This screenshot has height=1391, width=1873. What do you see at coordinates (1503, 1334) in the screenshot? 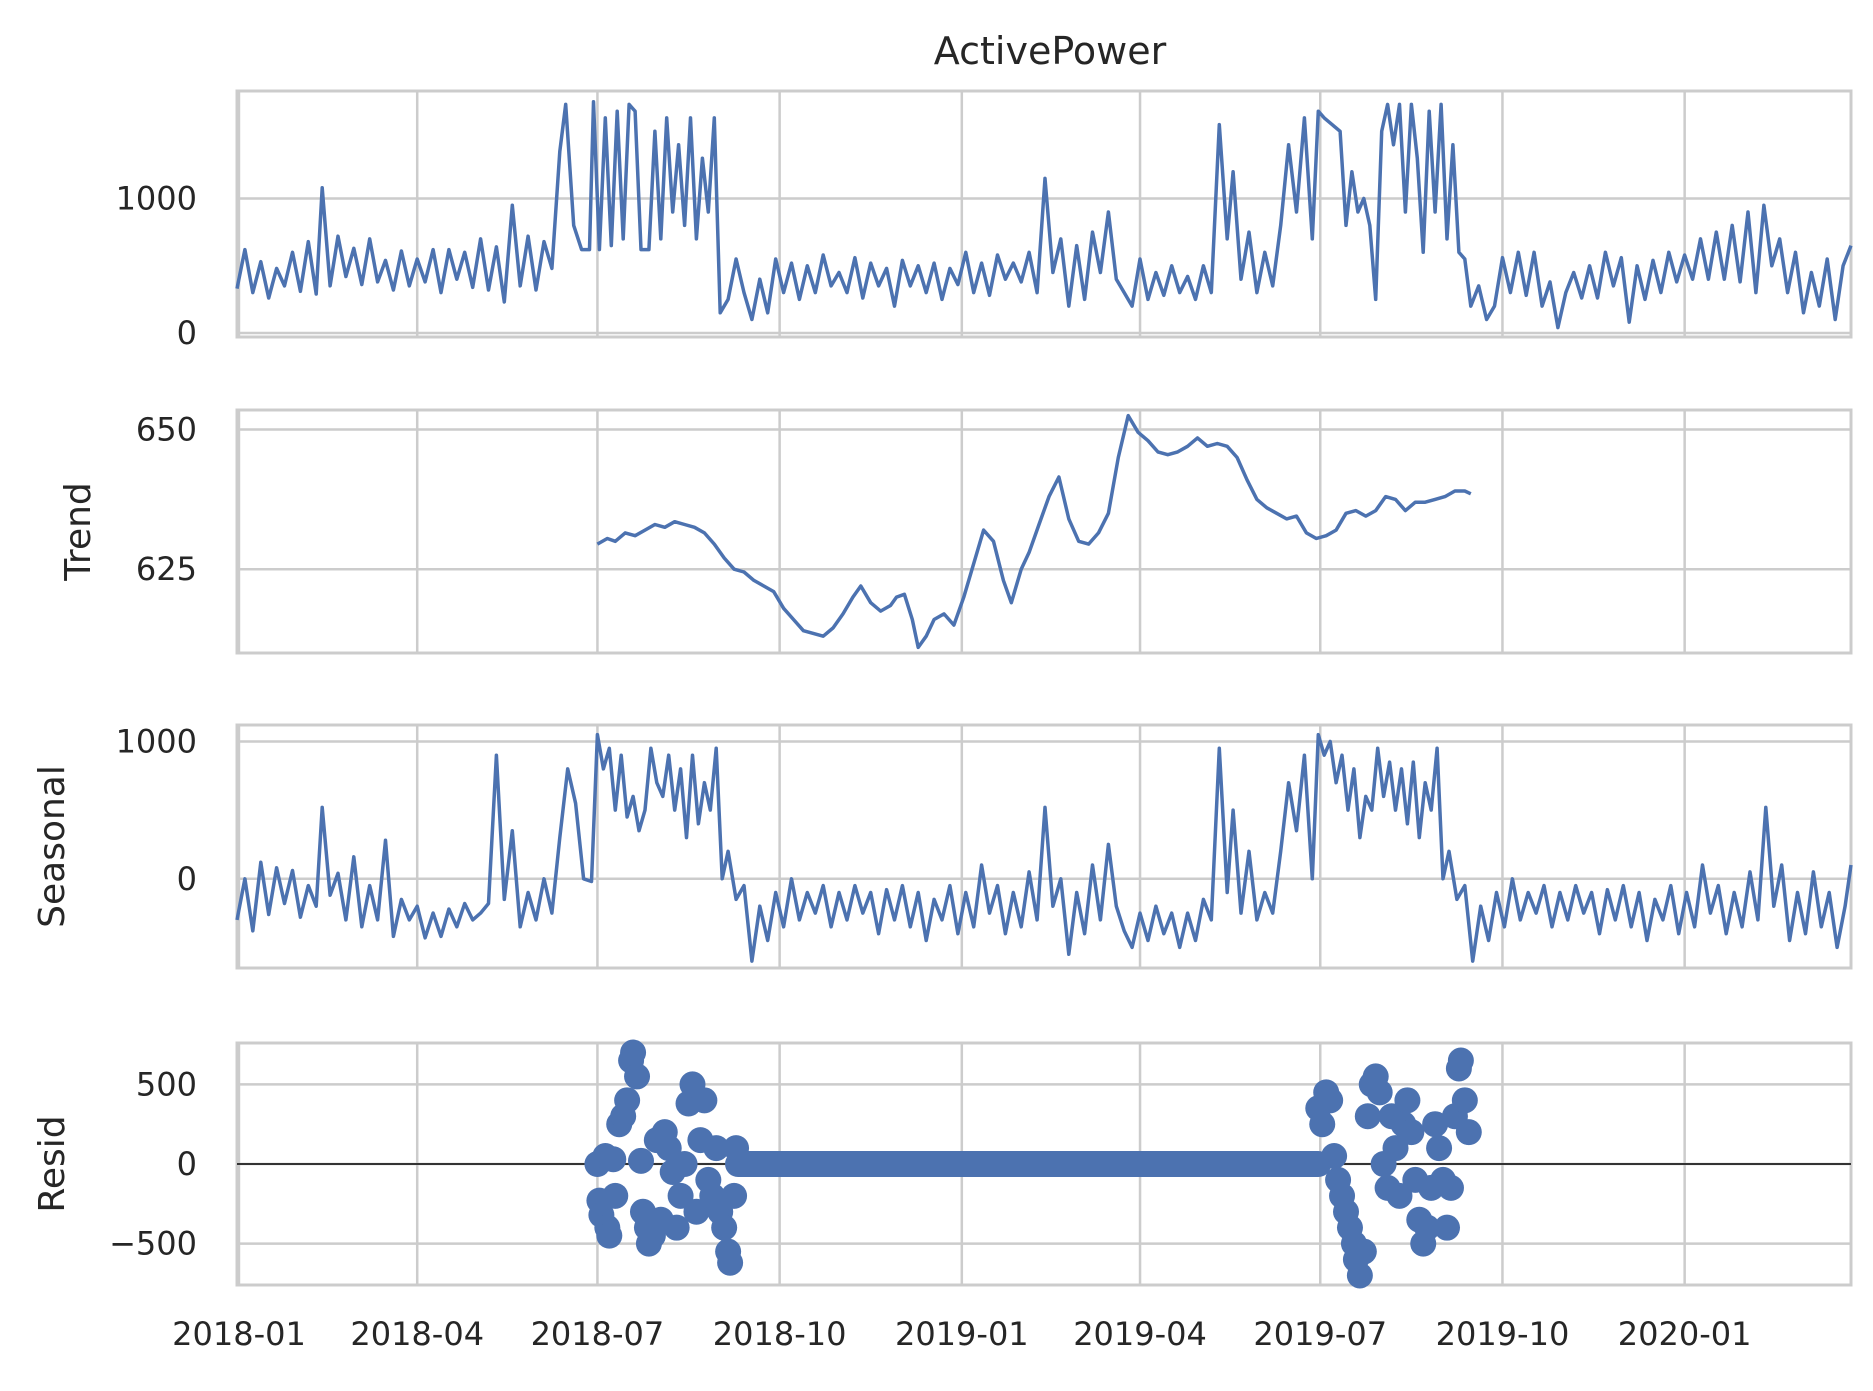
I see `x-tick-label: 2019-10` at bounding box center [1503, 1334].